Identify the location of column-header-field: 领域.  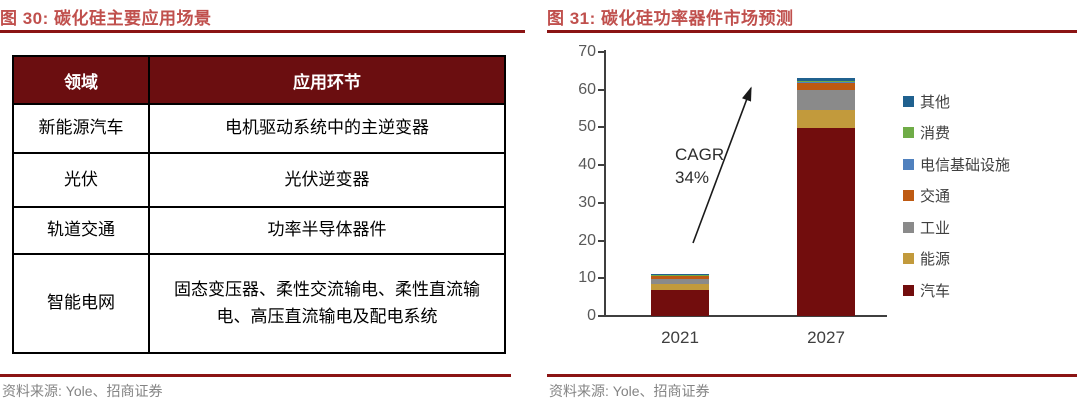
(81, 80).